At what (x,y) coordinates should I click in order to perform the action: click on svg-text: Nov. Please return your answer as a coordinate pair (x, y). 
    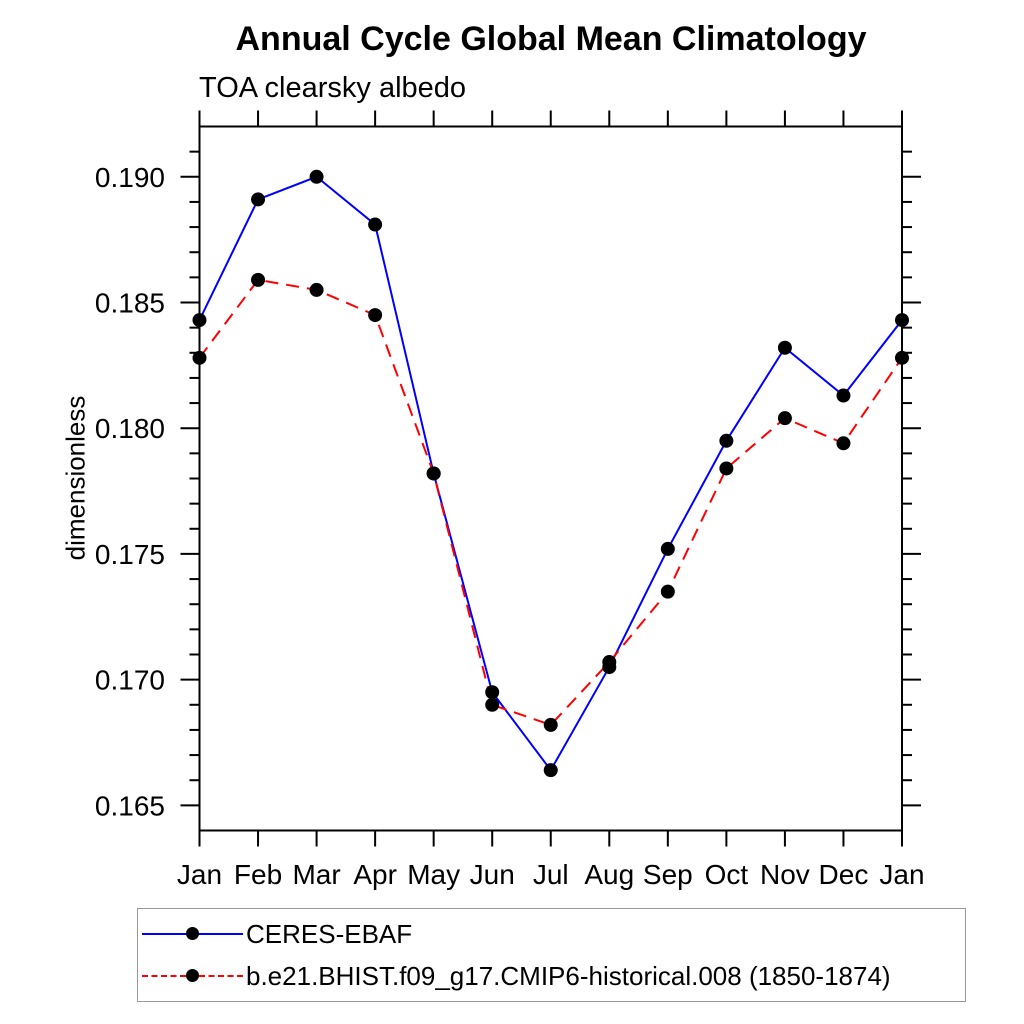
    Looking at the image, I should click on (785, 874).